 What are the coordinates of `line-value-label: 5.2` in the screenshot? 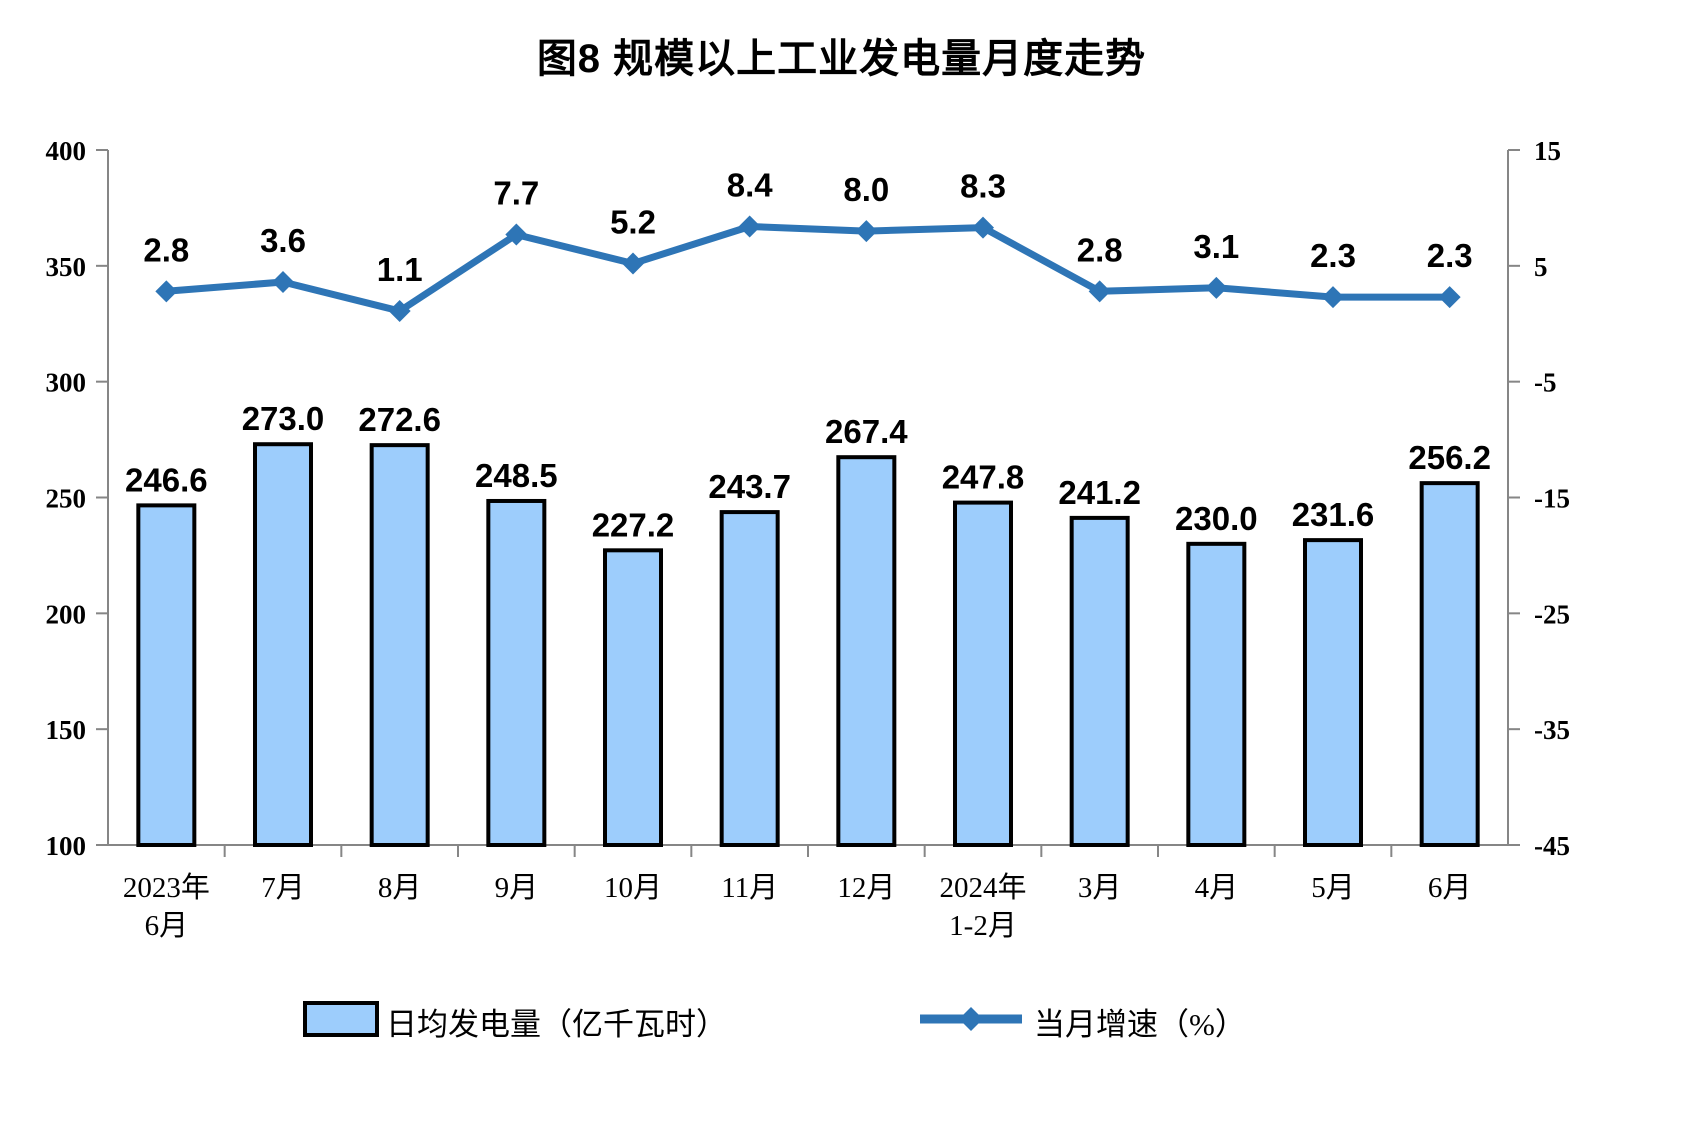 It's located at (633, 222).